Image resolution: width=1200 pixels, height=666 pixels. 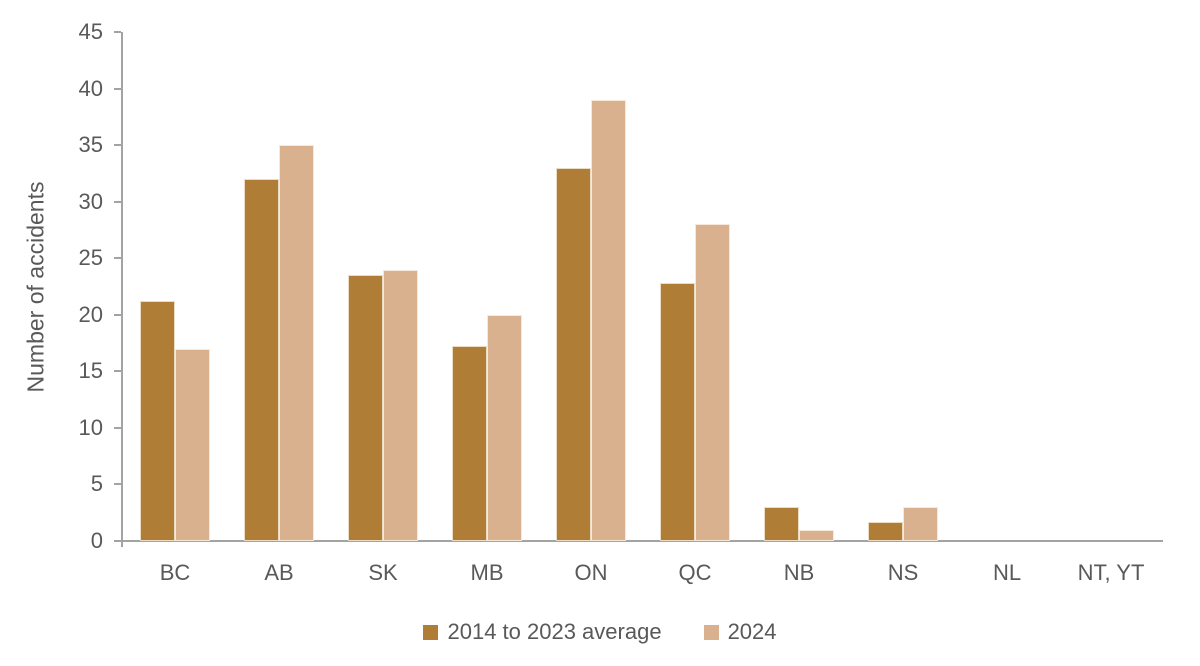 I want to click on y-axis-tick-label: 30, so click(x=90, y=201).